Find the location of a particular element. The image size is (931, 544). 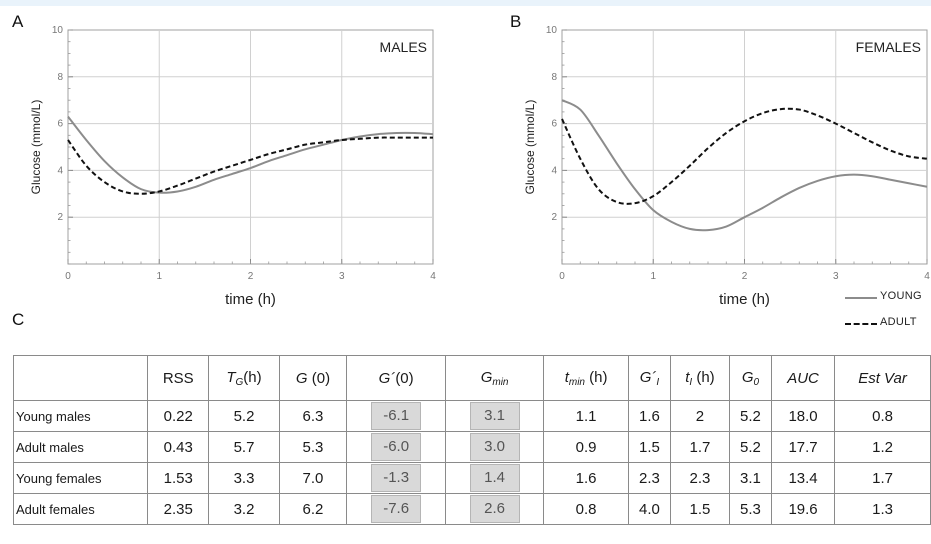

column-header: G (0) is located at coordinates (313, 378).